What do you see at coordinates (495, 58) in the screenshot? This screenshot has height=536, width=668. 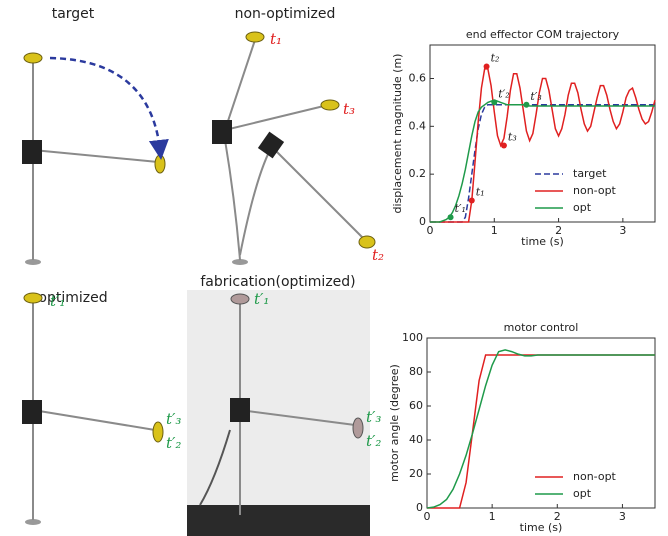 I see `annotation-label: t₂` at bounding box center [495, 58].